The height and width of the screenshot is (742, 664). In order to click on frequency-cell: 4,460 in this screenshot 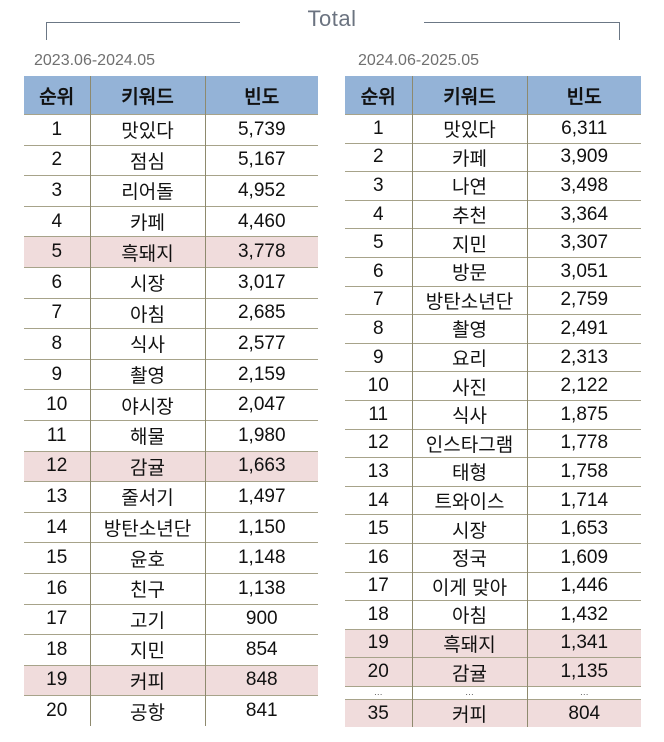, I will do `click(261, 221)`.